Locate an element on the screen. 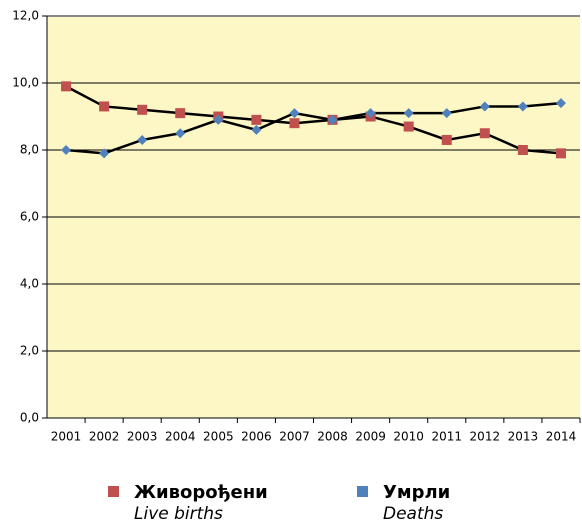 This screenshot has height=524, width=582. y-tick-label: 4,0 is located at coordinates (29, 284).